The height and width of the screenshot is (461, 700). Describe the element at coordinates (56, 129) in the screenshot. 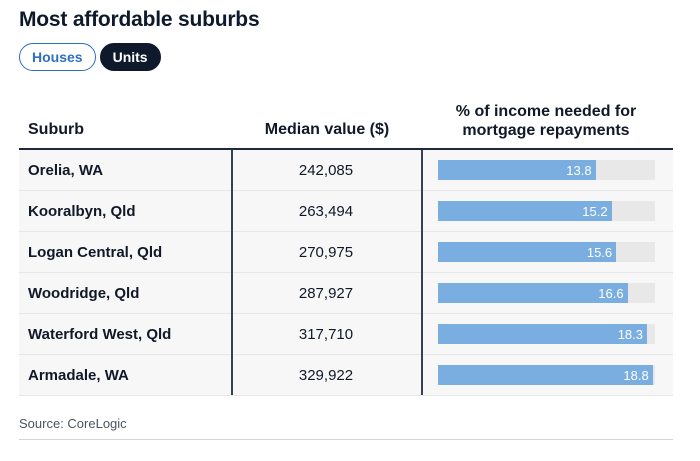

I see `column-header-suburb: Suburb` at that location.